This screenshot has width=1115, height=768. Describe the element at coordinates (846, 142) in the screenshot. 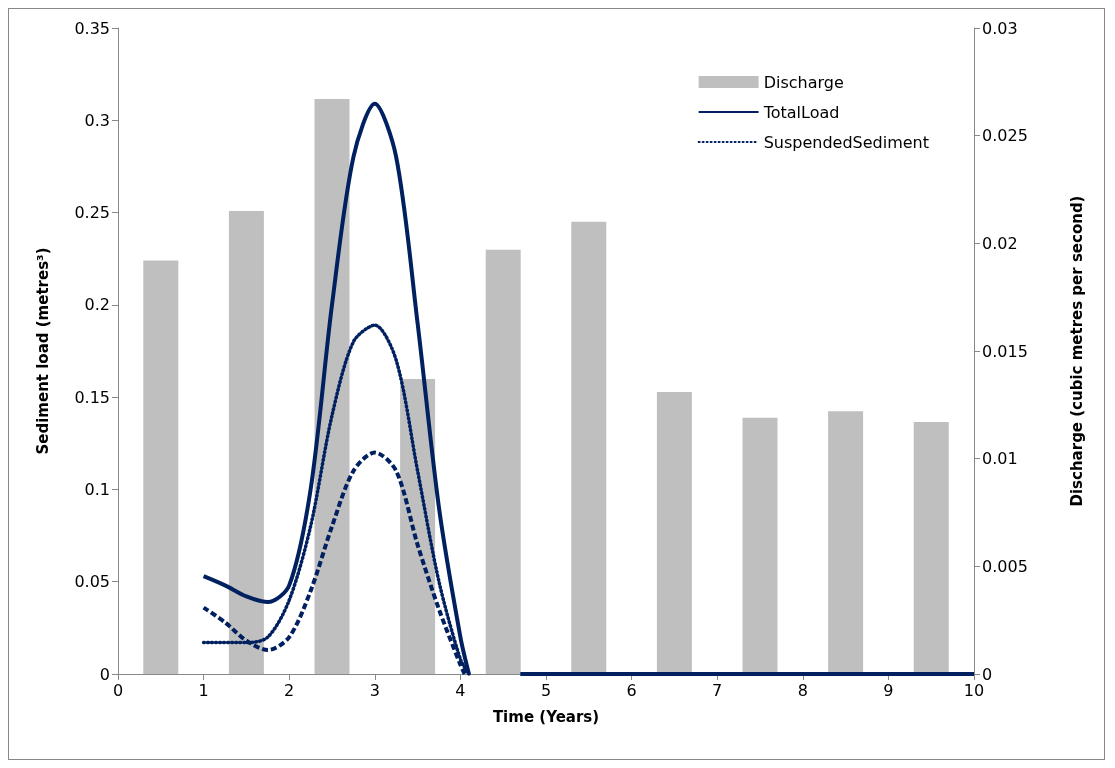

I see `legend-label: SuspendedSediment` at that location.